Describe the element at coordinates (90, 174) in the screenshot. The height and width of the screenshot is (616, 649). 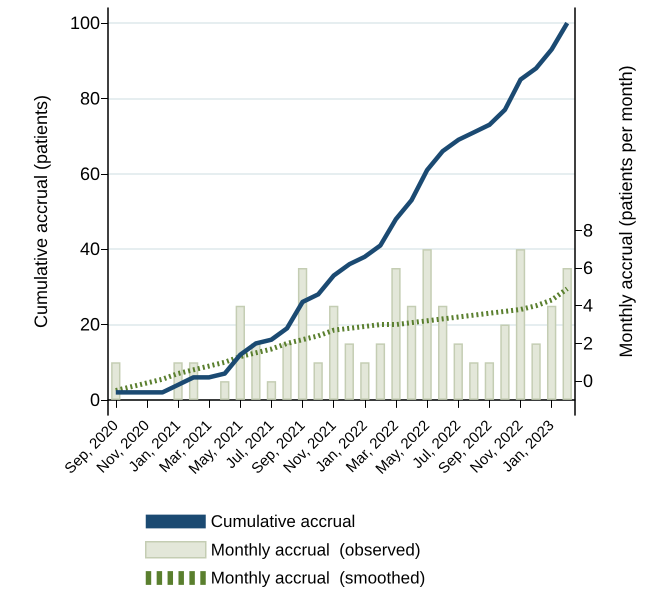
I see `y-tick-label: 60` at that location.